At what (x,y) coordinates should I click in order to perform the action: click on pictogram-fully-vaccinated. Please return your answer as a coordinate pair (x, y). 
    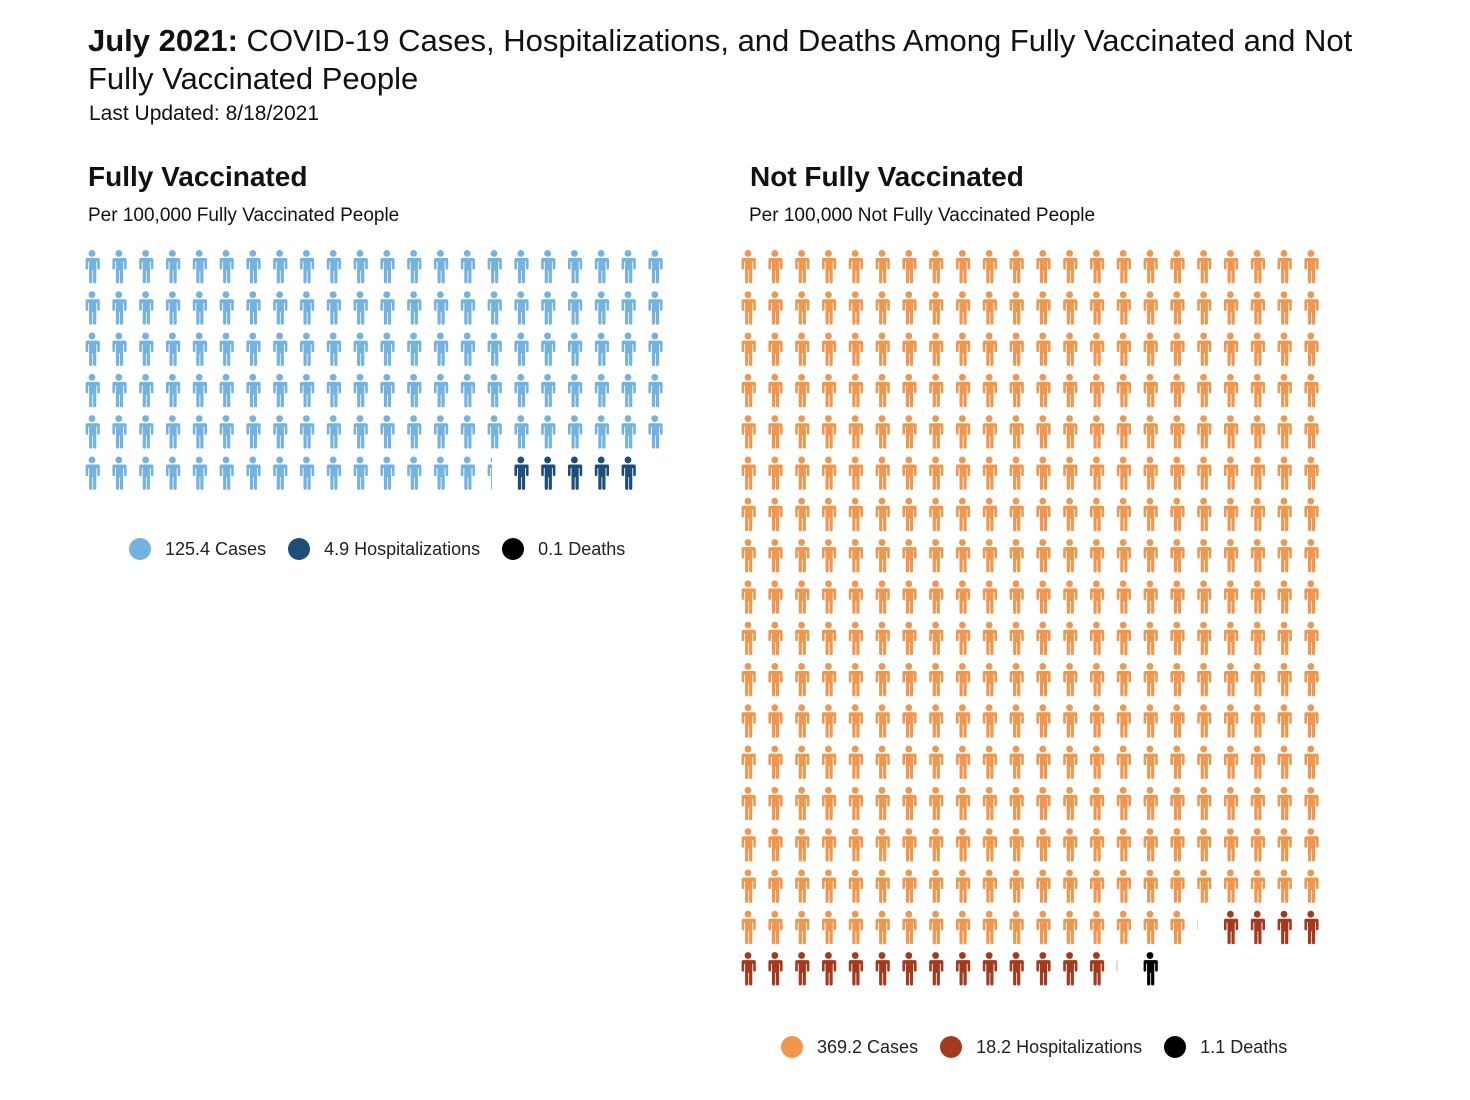
    Looking at the image, I should click on (374, 370).